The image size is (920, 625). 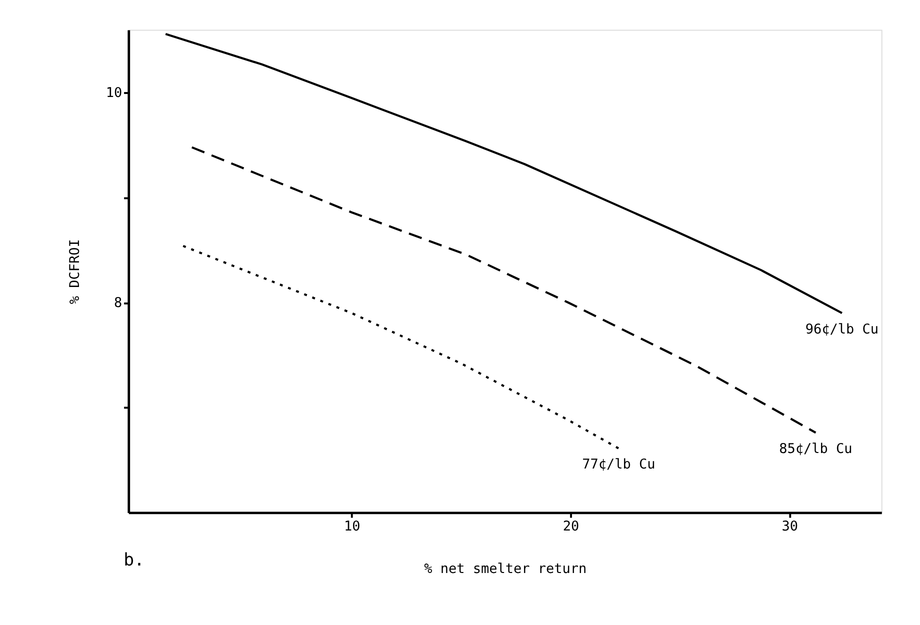 What do you see at coordinates (352, 526) in the screenshot?
I see `x-tick-label: 10` at bounding box center [352, 526].